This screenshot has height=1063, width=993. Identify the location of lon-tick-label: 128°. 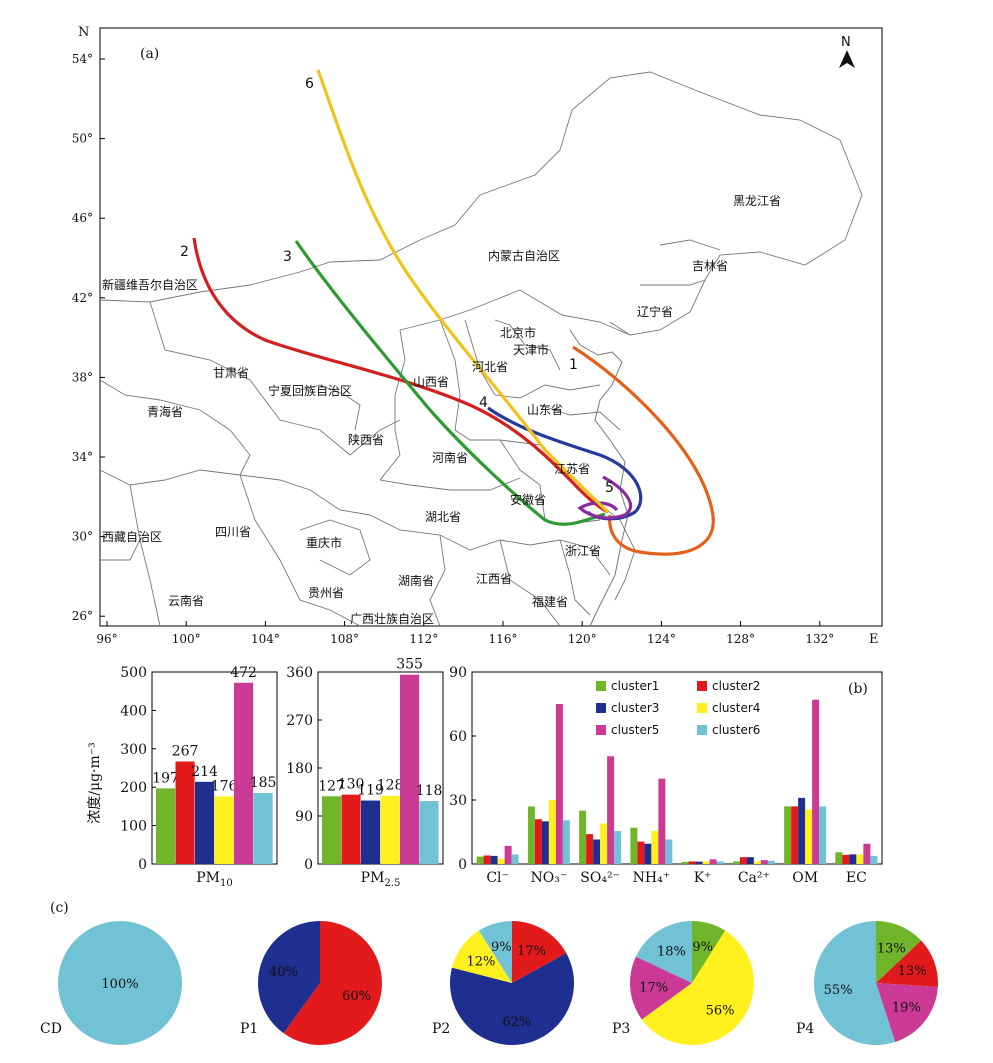
(740, 639).